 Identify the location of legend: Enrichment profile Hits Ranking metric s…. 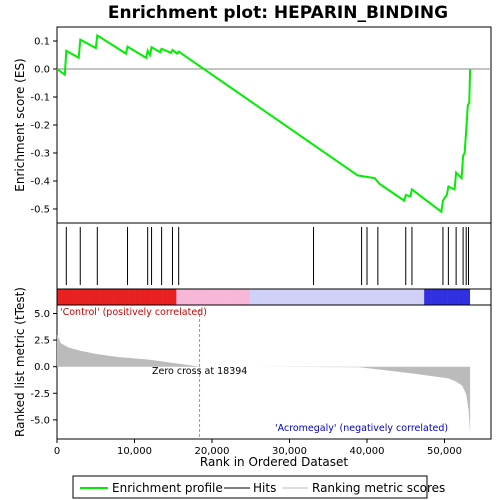
(258, 487).